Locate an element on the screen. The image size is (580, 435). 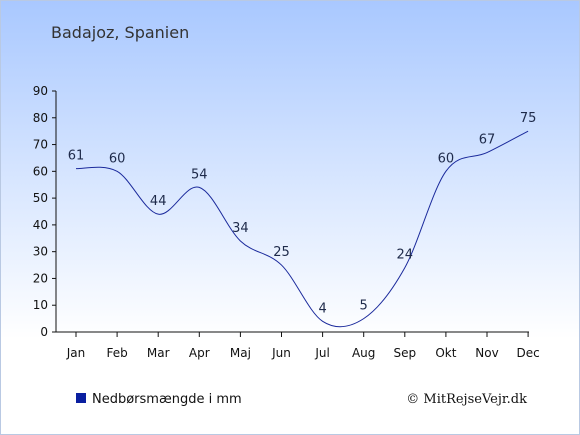
y-tick-label: 0 is located at coordinates (44, 332).